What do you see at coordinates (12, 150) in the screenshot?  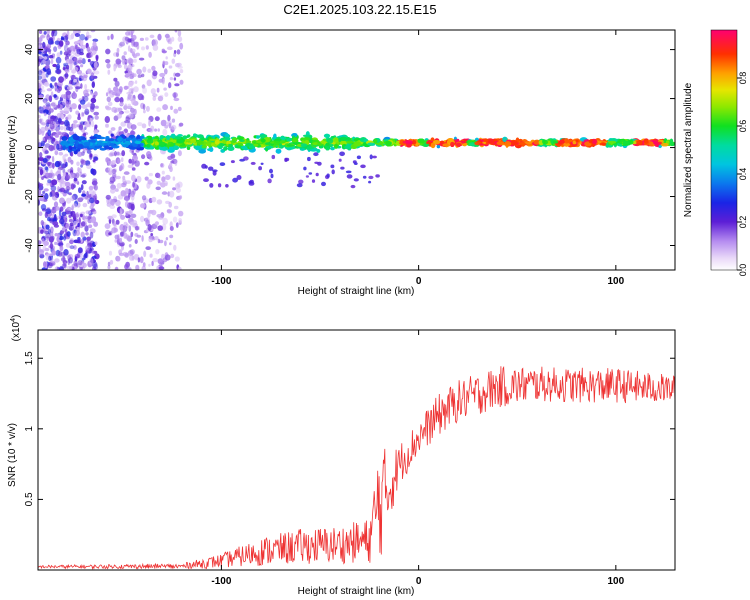 I see `spectrogram-y-label: Frequency (Hz)` at bounding box center [12, 150].